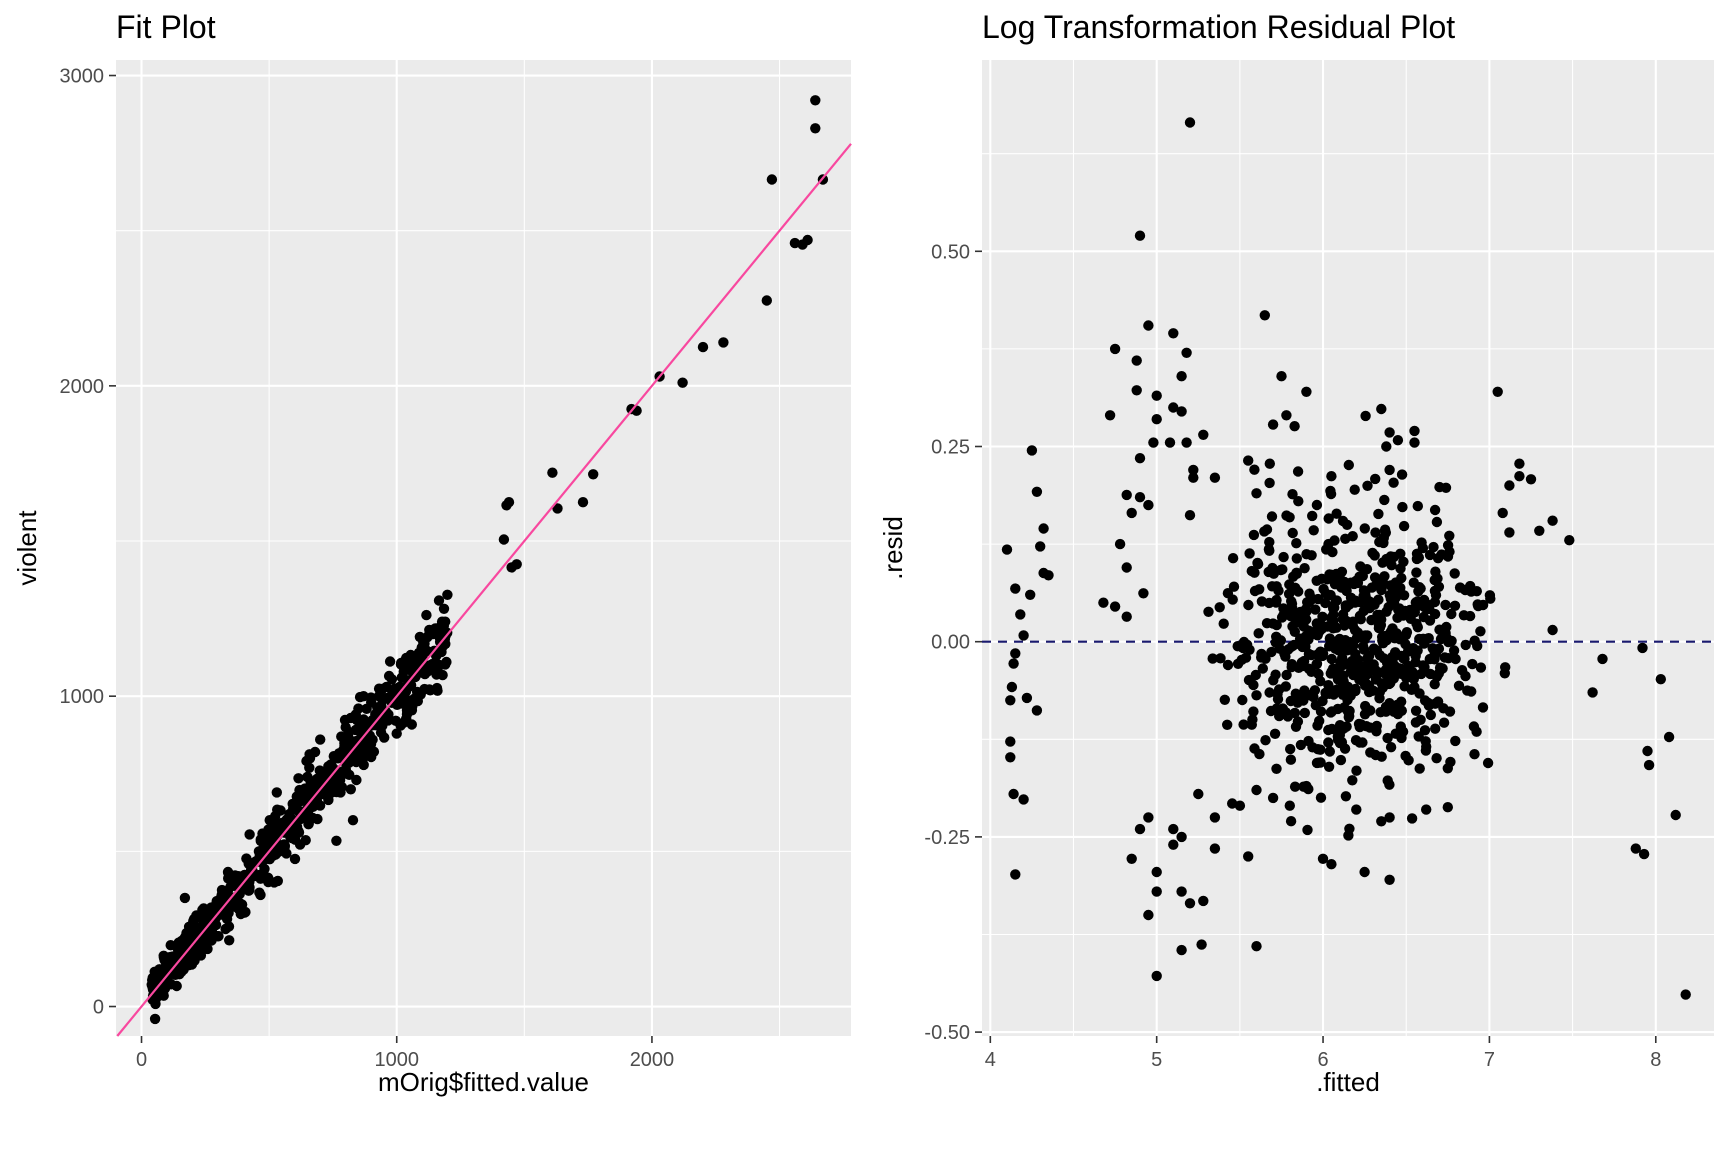  Describe the element at coordinates (950, 643) in the screenshot. I see `residual-plot-y-tick-label: 0.00` at that location.